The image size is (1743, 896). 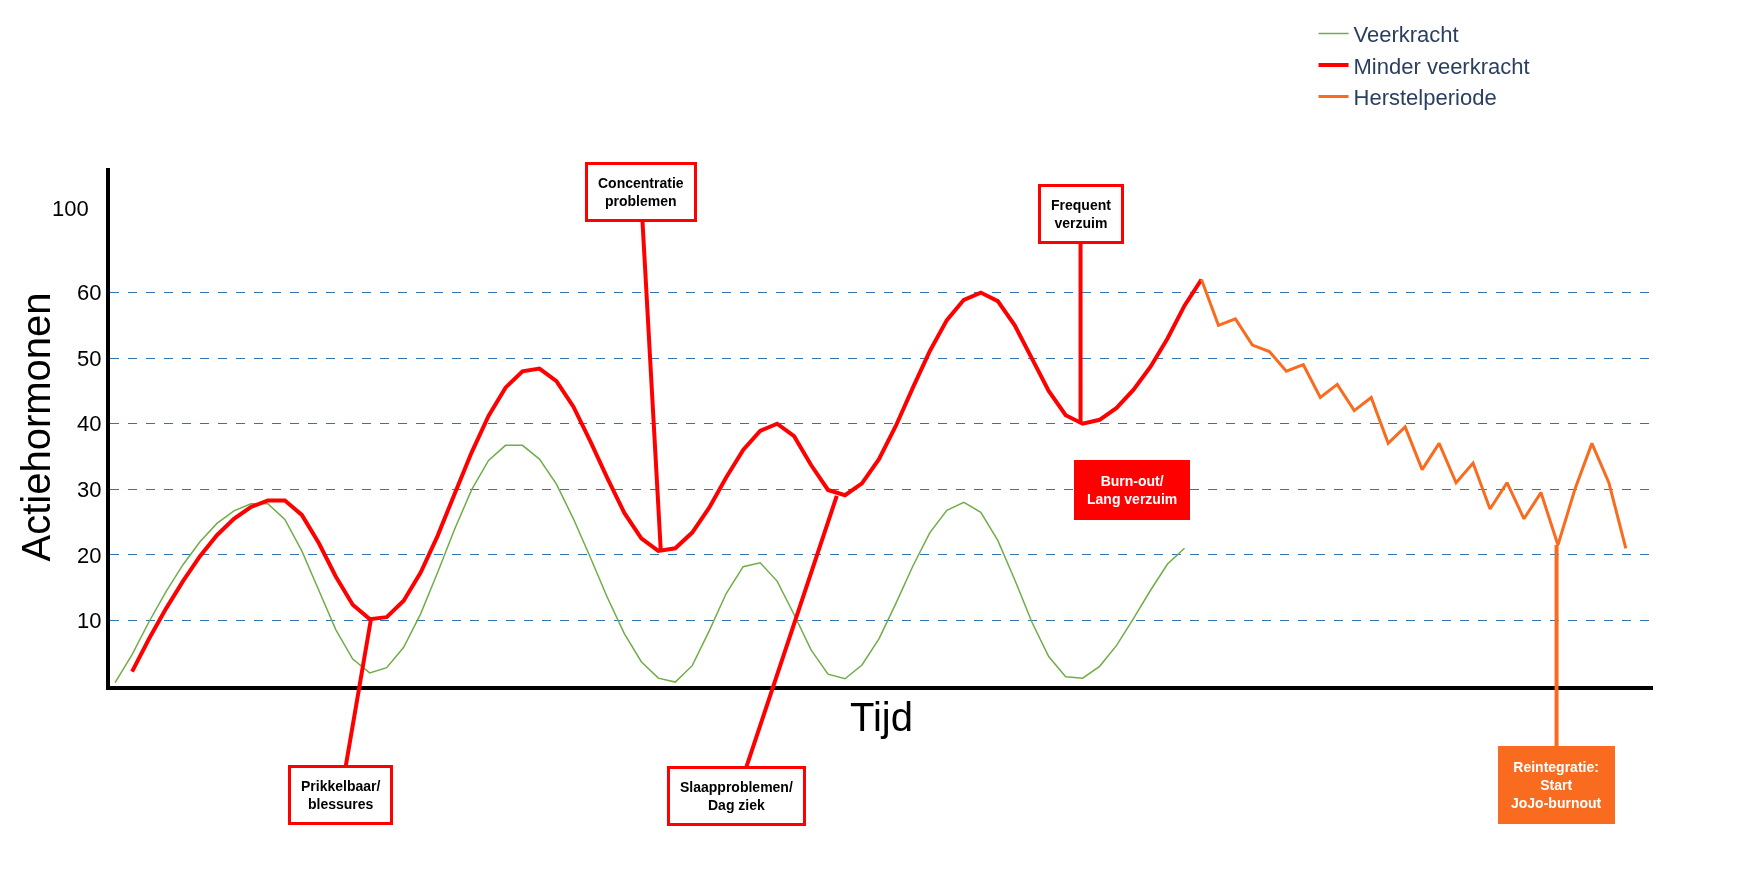 I want to click on annotation: Frequent verzuim, so click(x=1081, y=214).